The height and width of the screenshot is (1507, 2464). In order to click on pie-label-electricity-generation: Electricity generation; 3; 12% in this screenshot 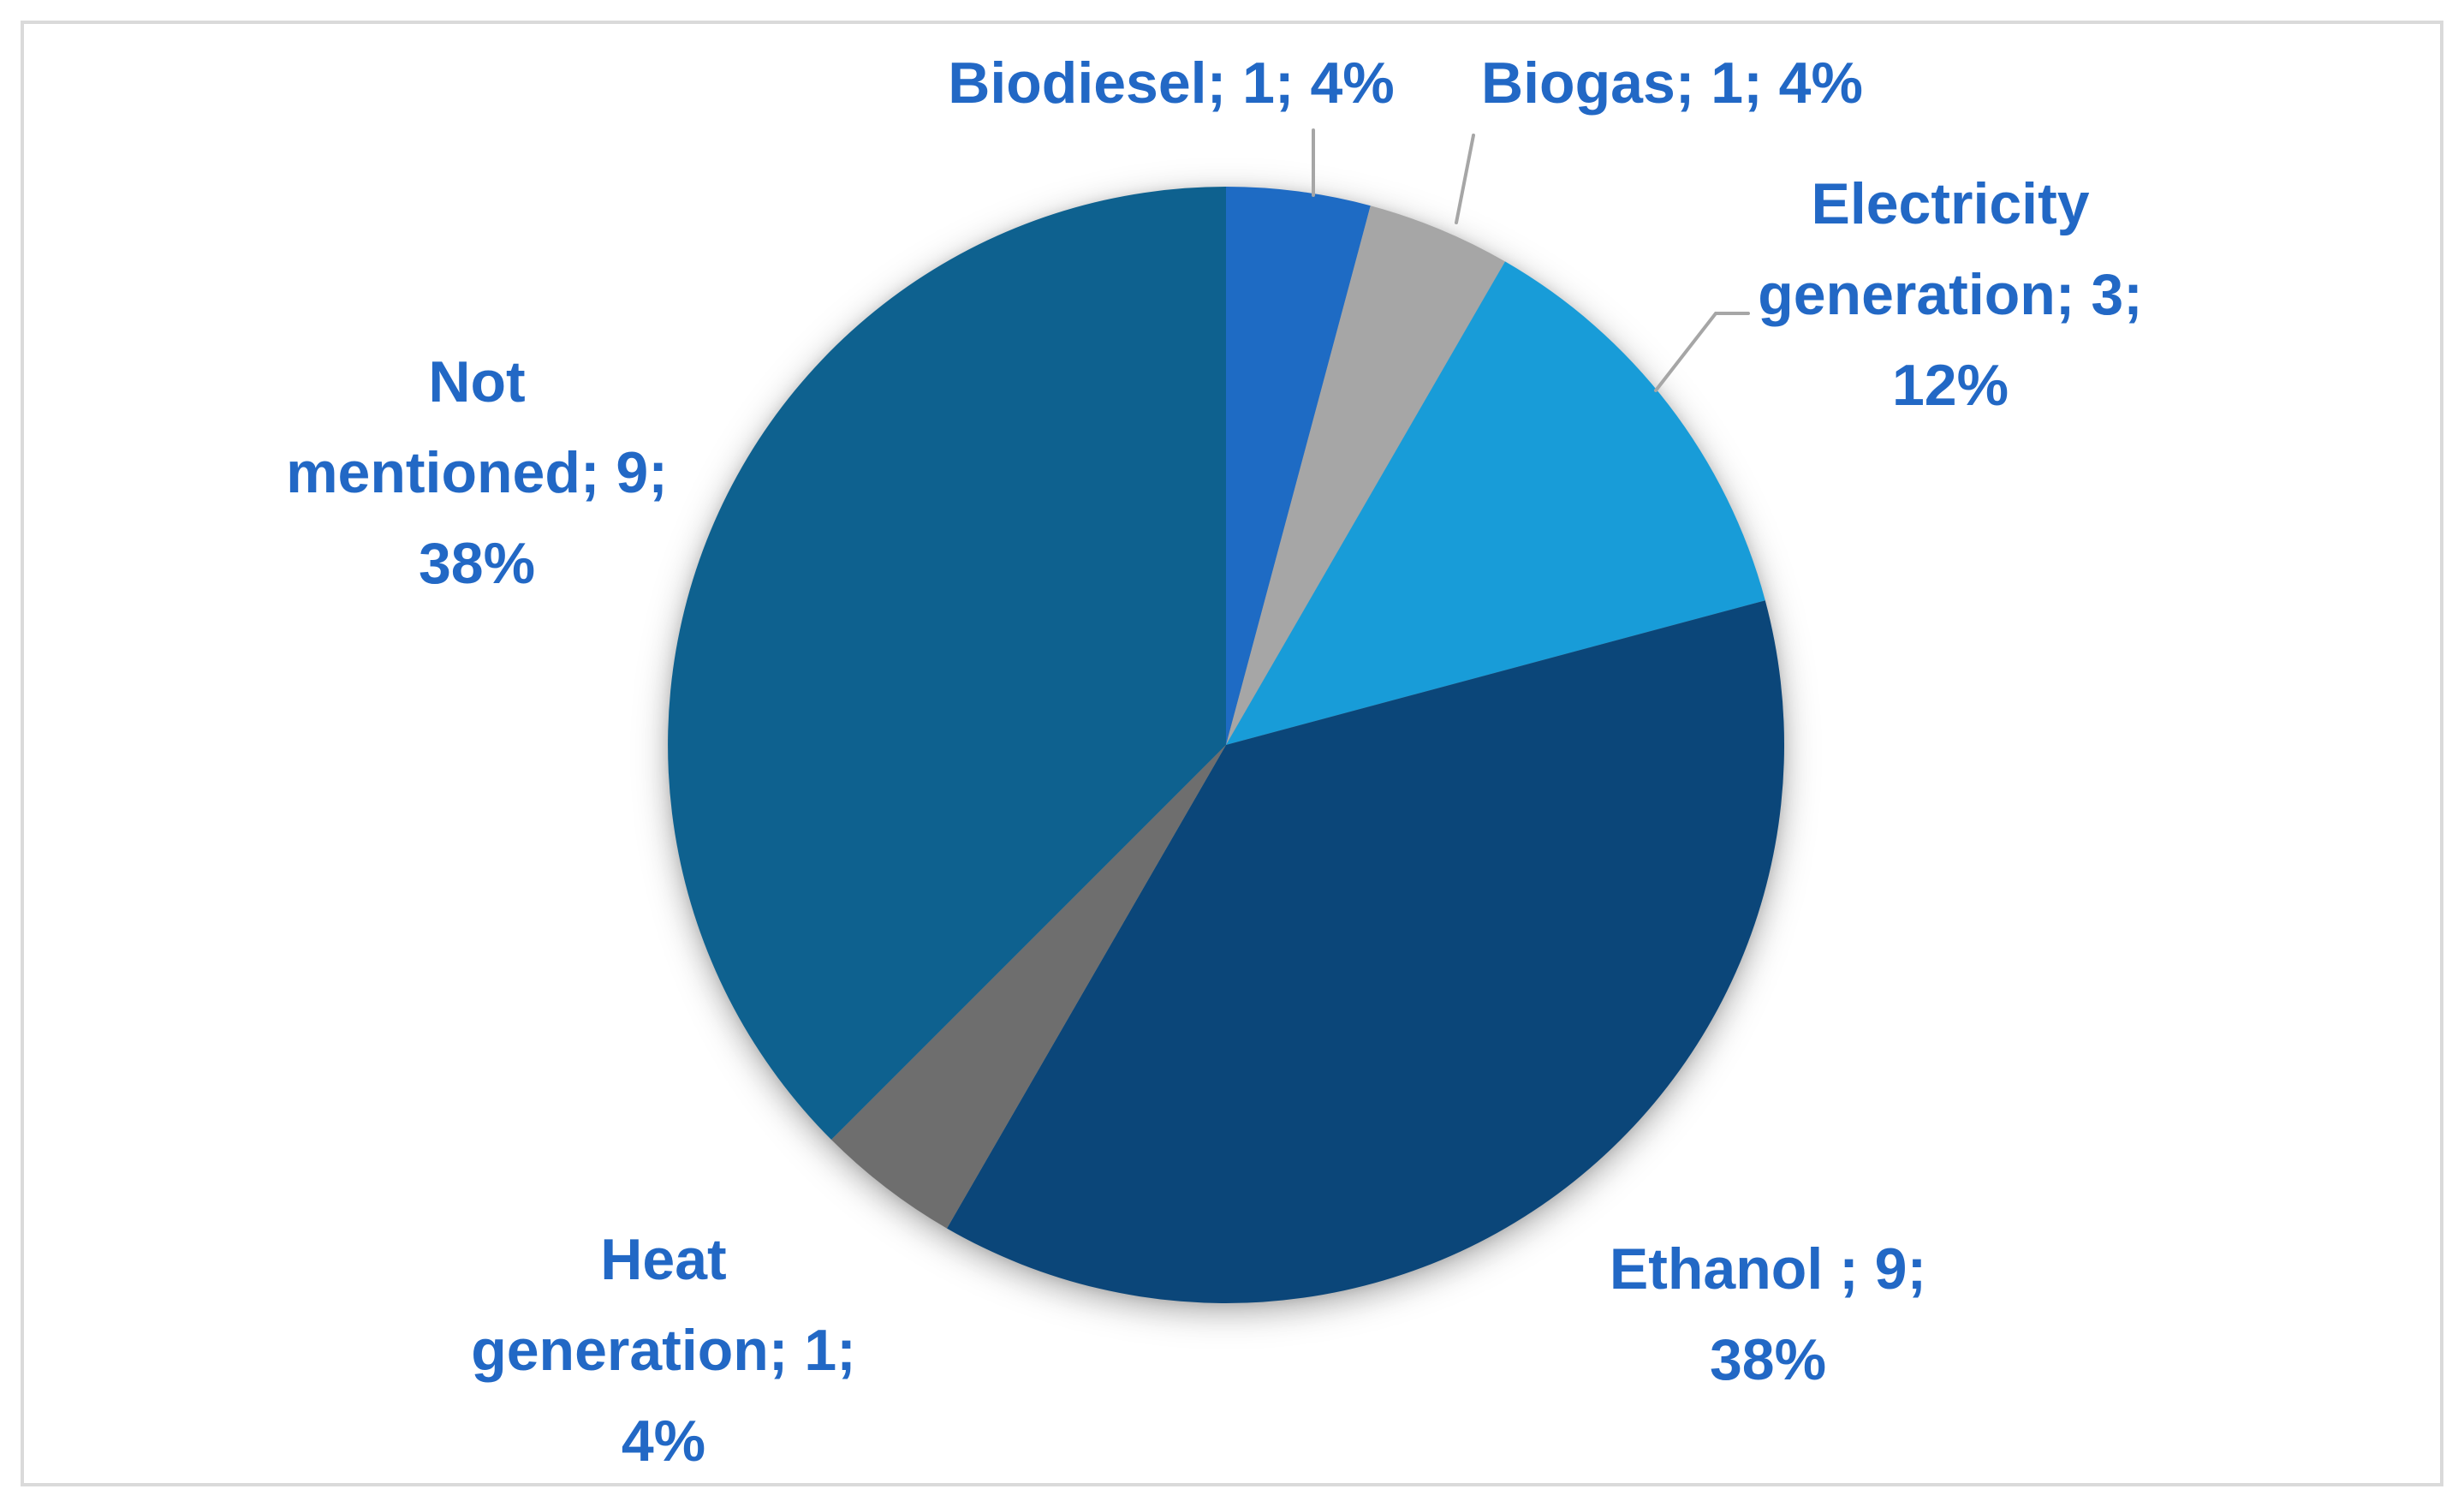, I will do `click(1951, 294)`.